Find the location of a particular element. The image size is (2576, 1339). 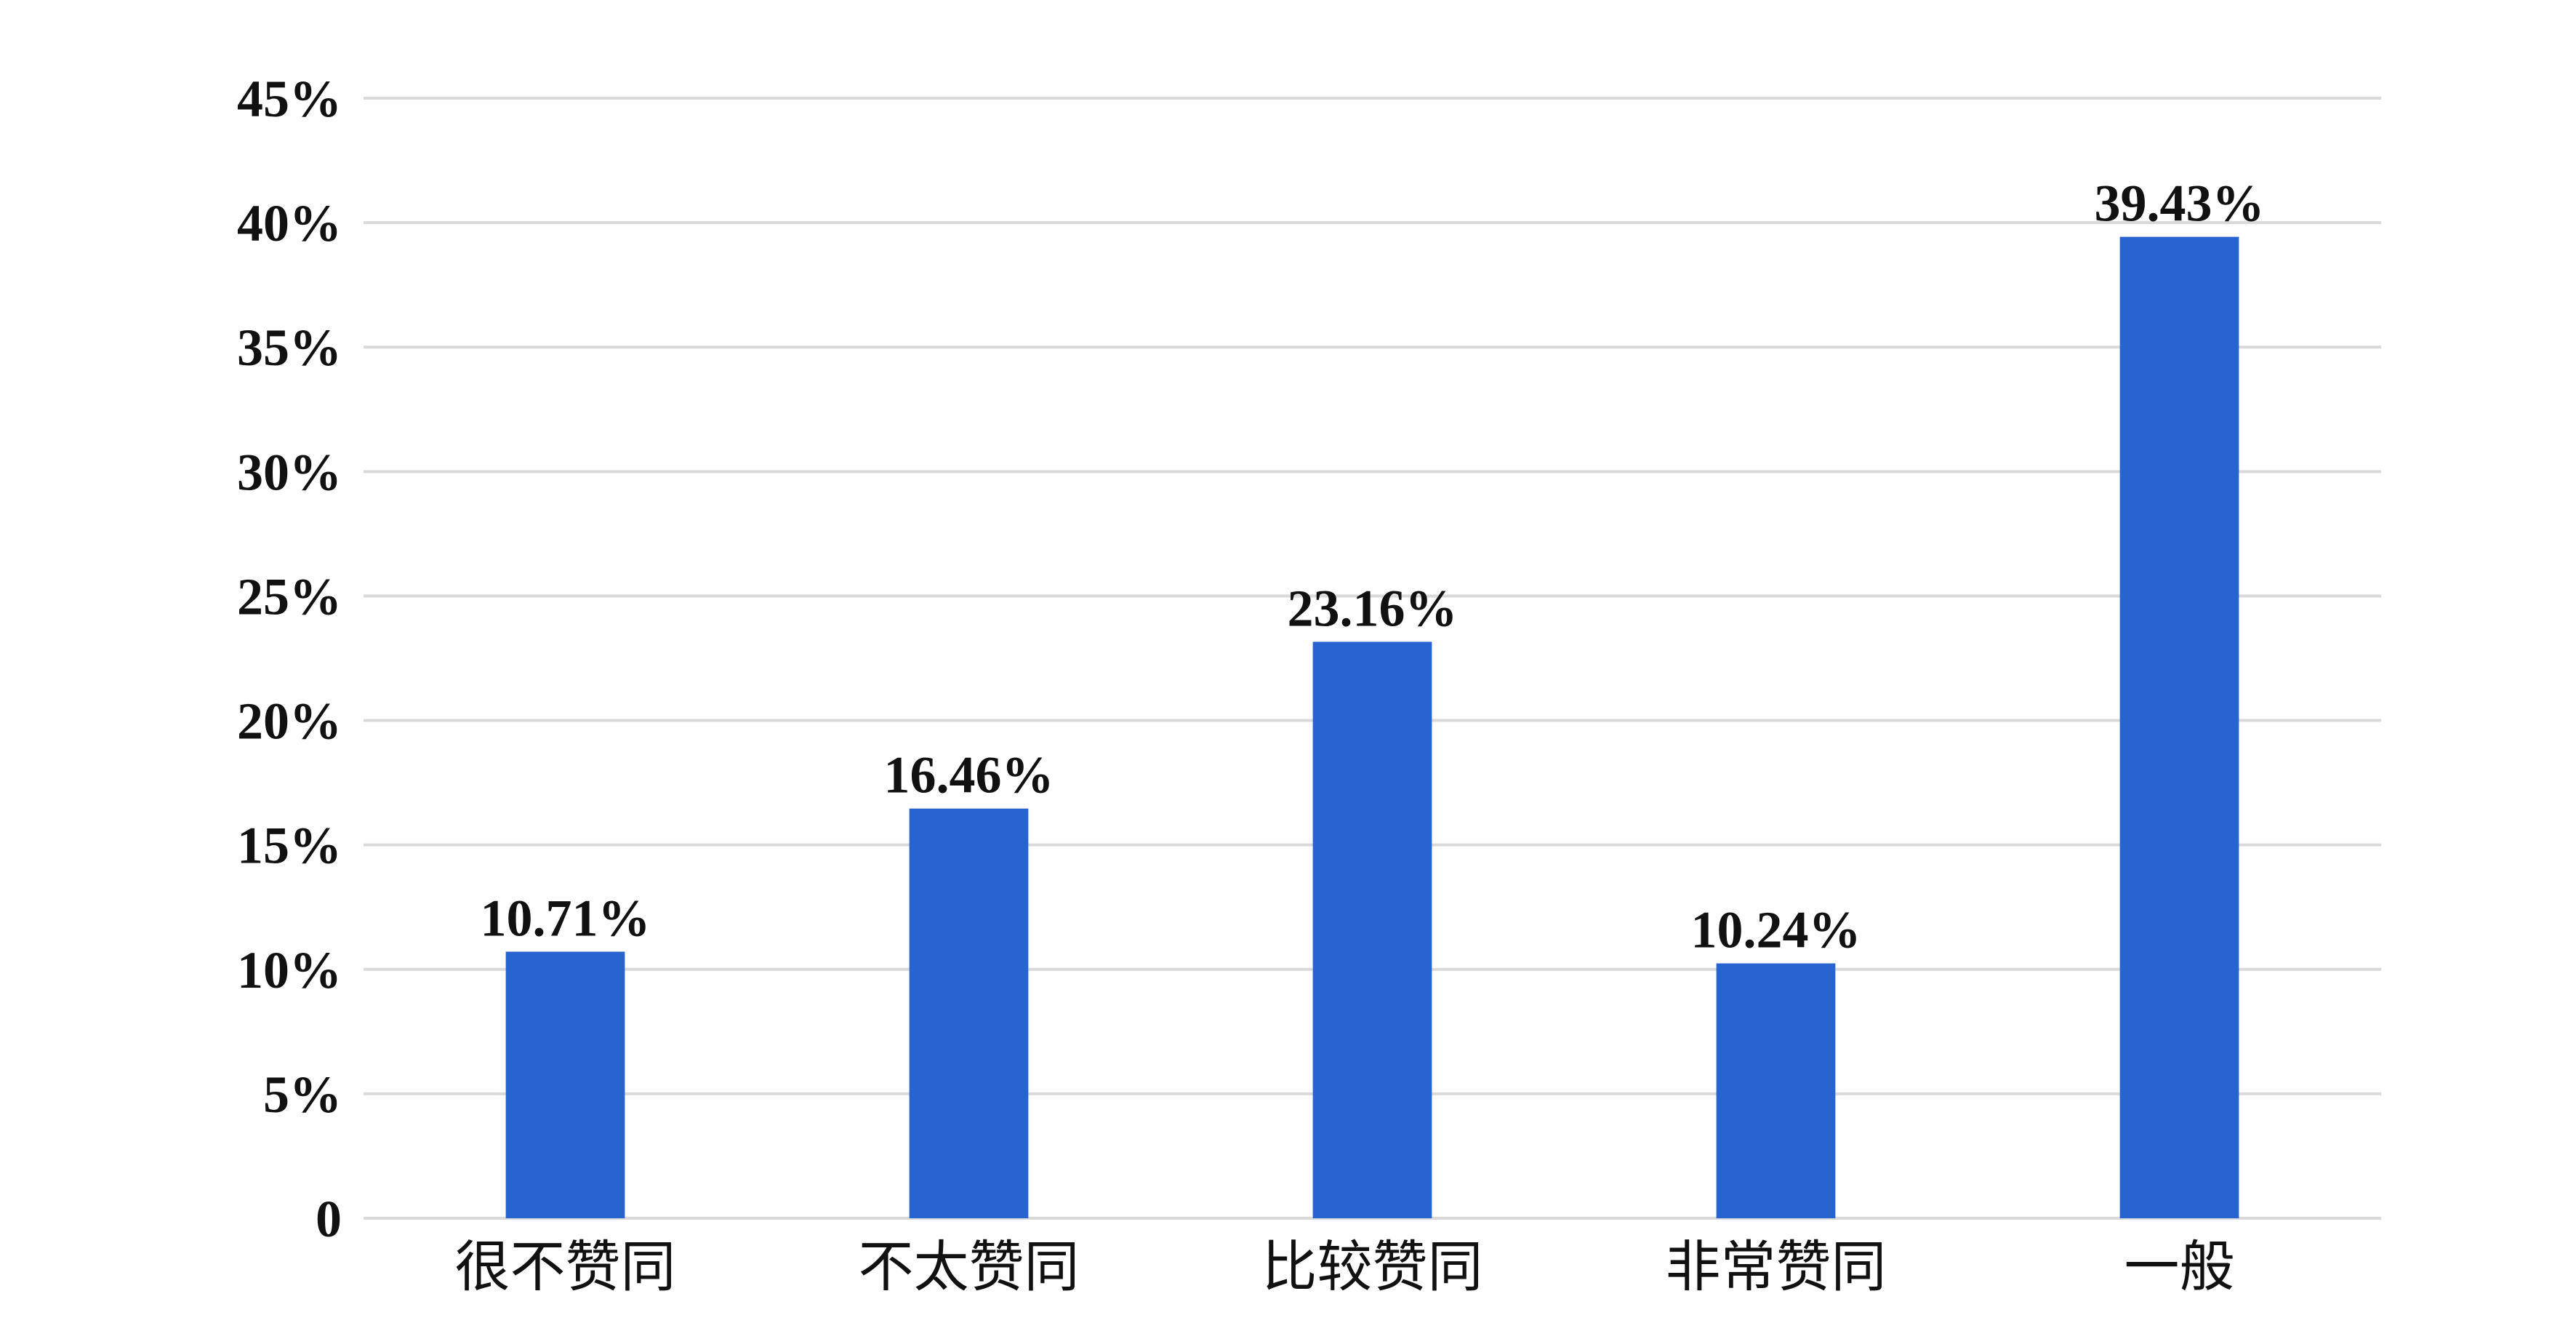

bar-value-label: 39.43% is located at coordinates (2180, 204).